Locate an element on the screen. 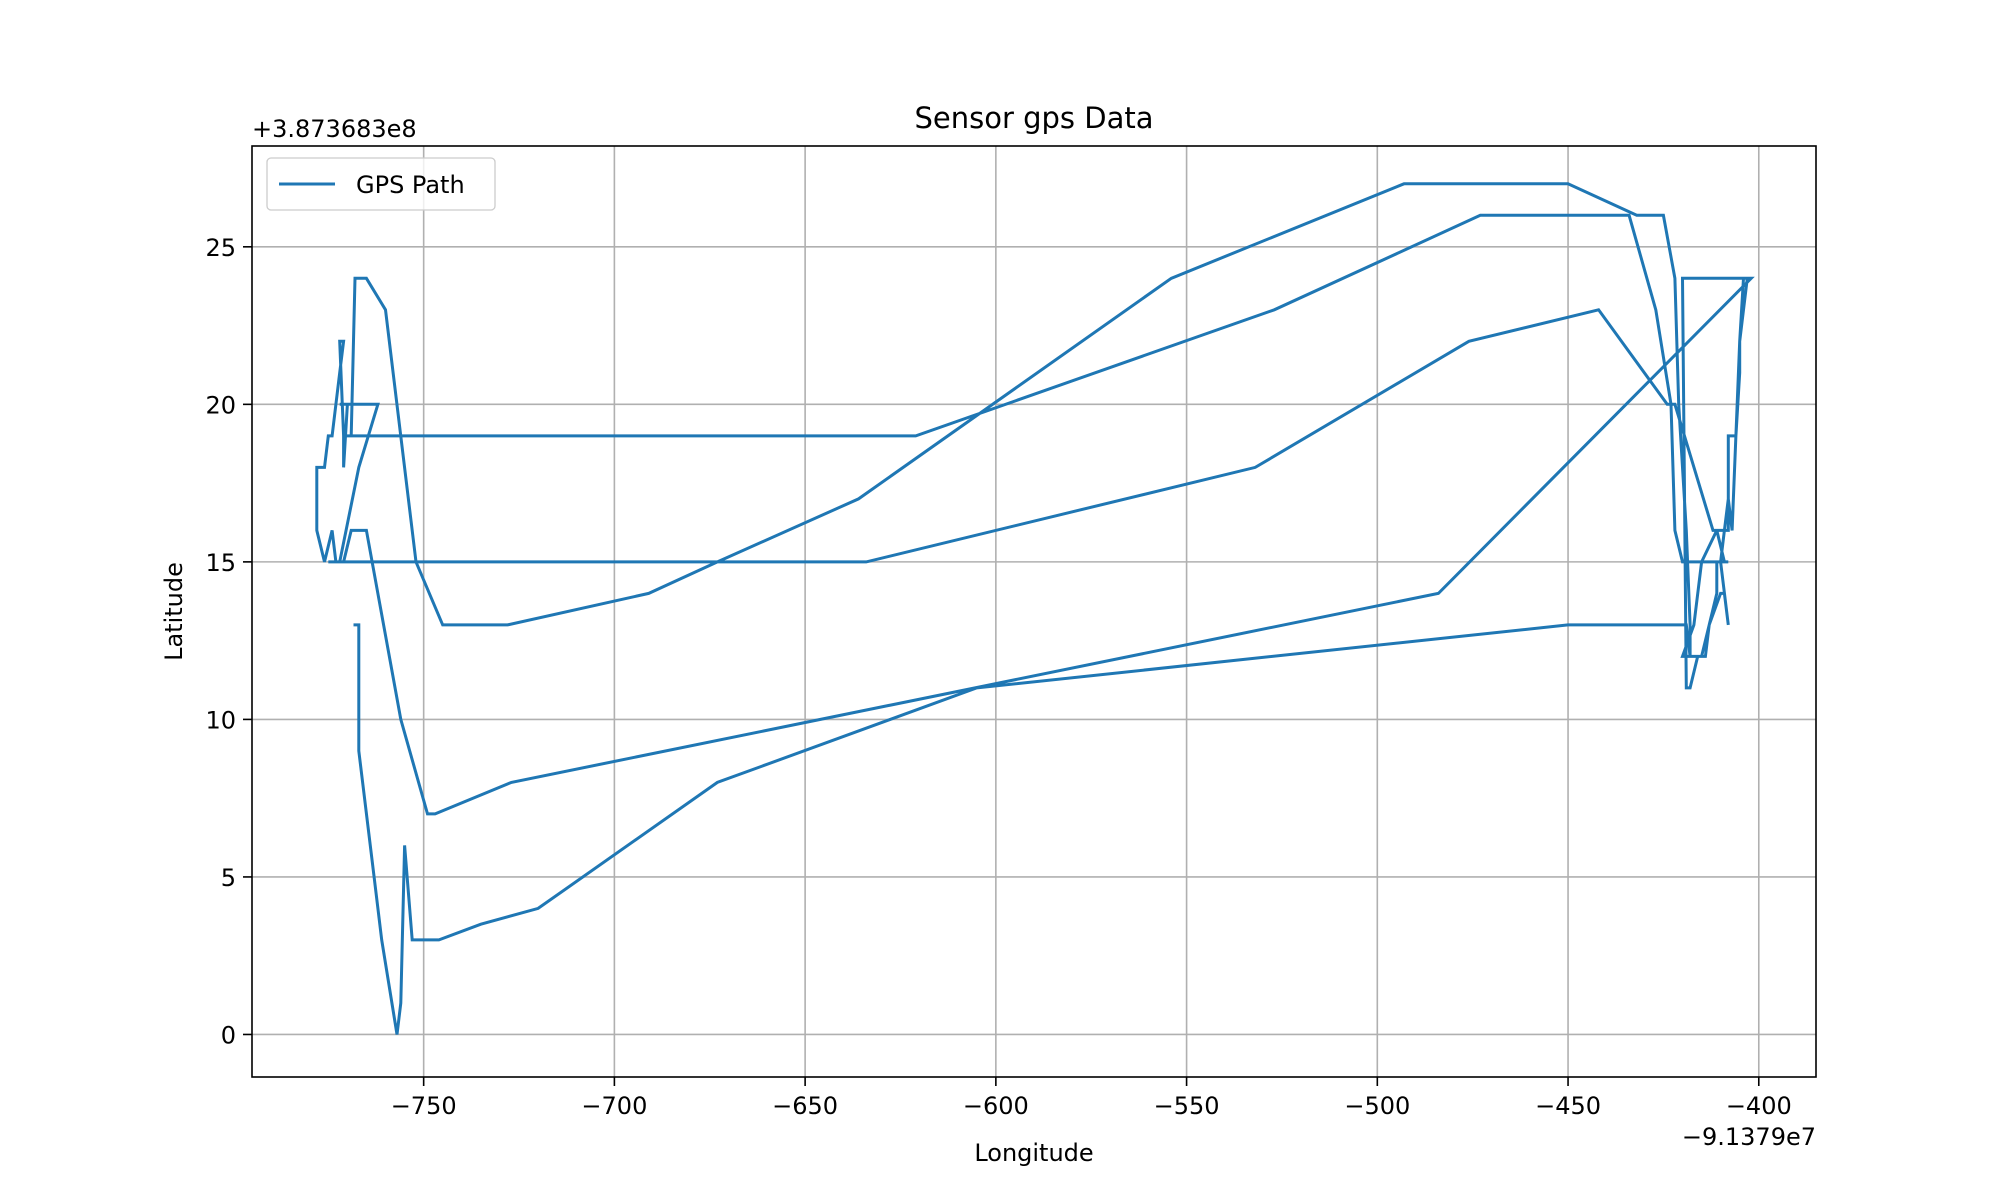 This screenshot has height=1200, width=2000. legend-label-gps-path: GPS Path is located at coordinates (410, 185).